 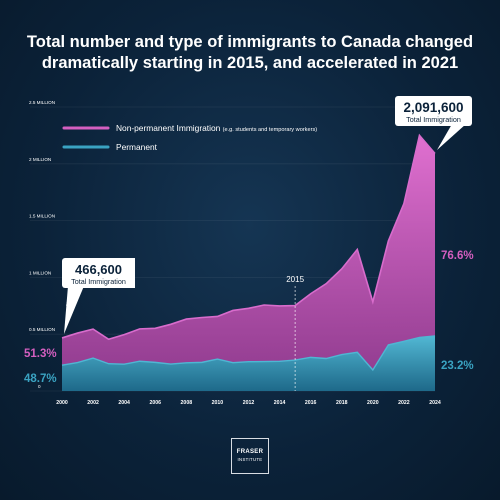 What do you see at coordinates (280, 403) in the screenshot?
I see `x-tick-label: 2014` at bounding box center [280, 403].